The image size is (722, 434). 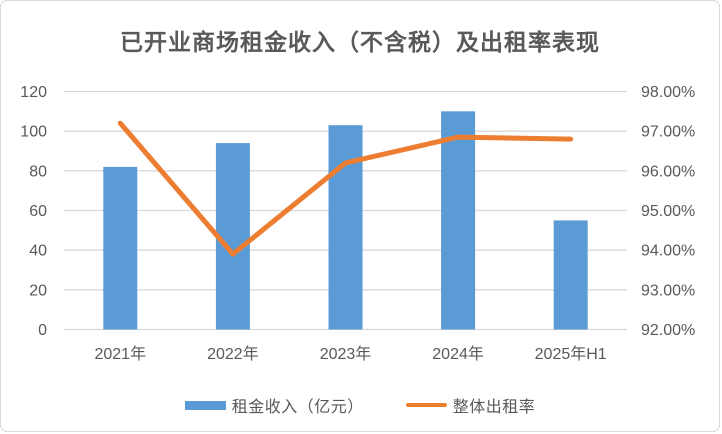 What do you see at coordinates (38, 171) in the screenshot?
I see `left-axis-tick: 80` at bounding box center [38, 171].